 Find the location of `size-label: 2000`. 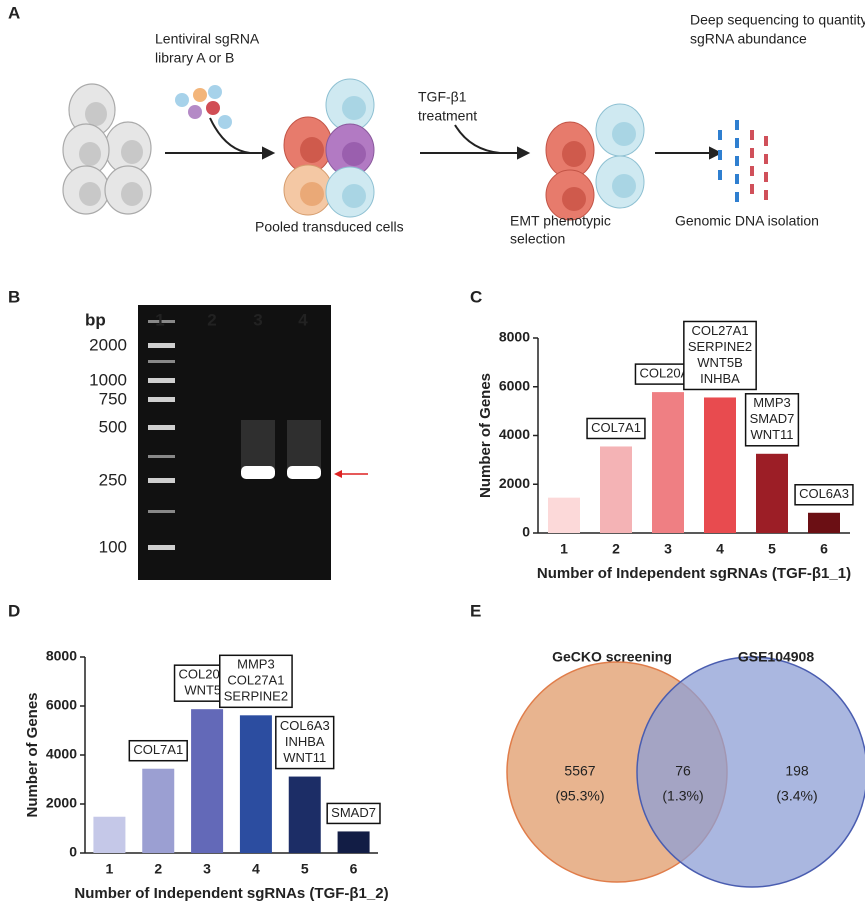

size-label: 2000 is located at coordinates (108, 344).